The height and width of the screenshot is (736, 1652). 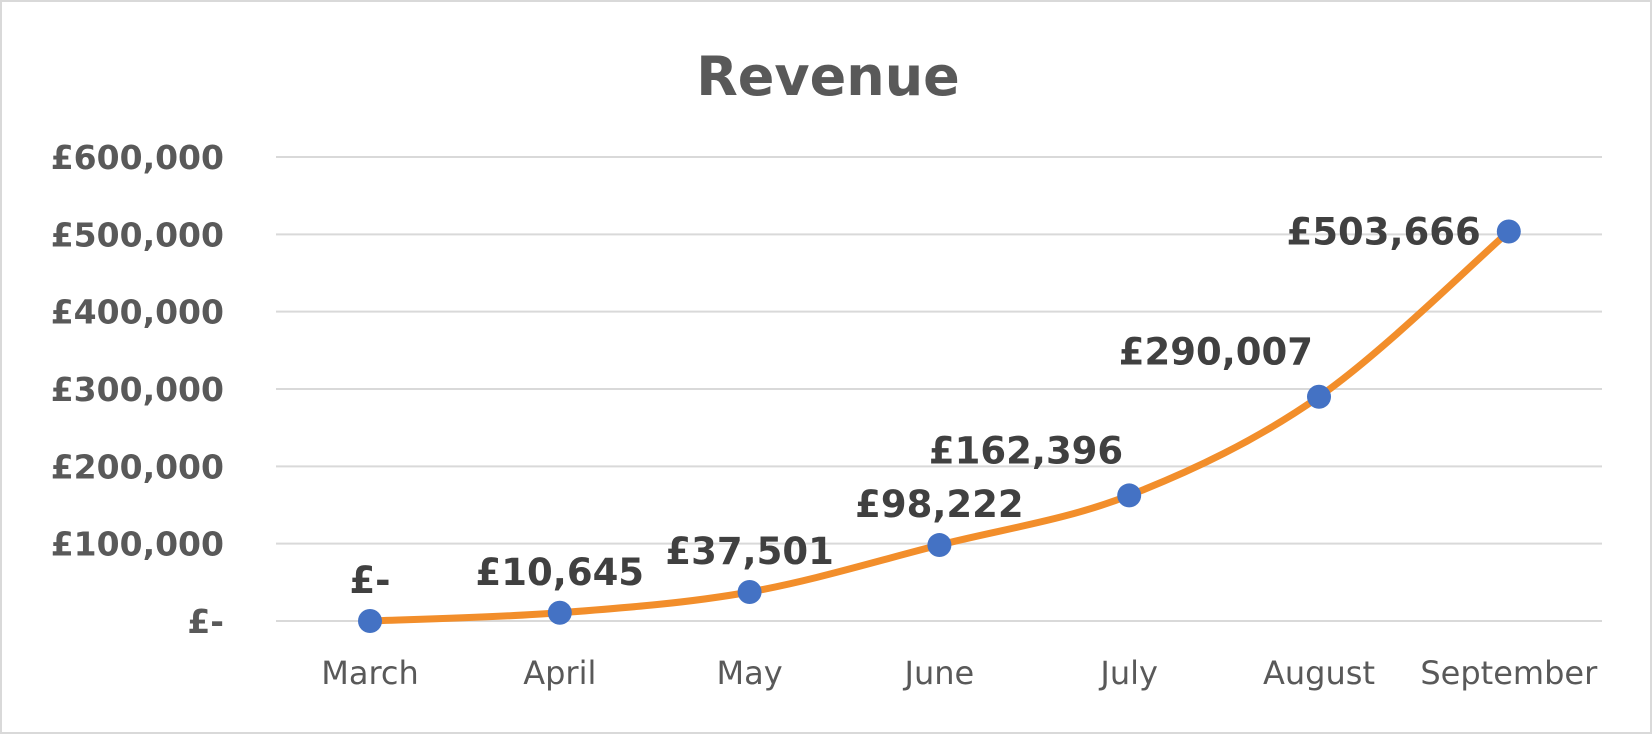 I want to click on x-tick-label: July, so click(x=1128, y=673).